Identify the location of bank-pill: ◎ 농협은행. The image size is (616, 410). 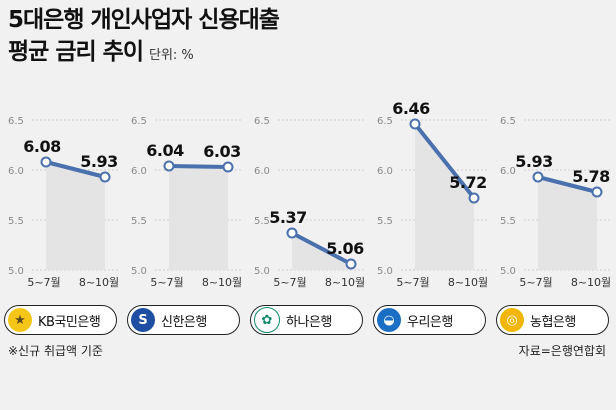
(552, 320).